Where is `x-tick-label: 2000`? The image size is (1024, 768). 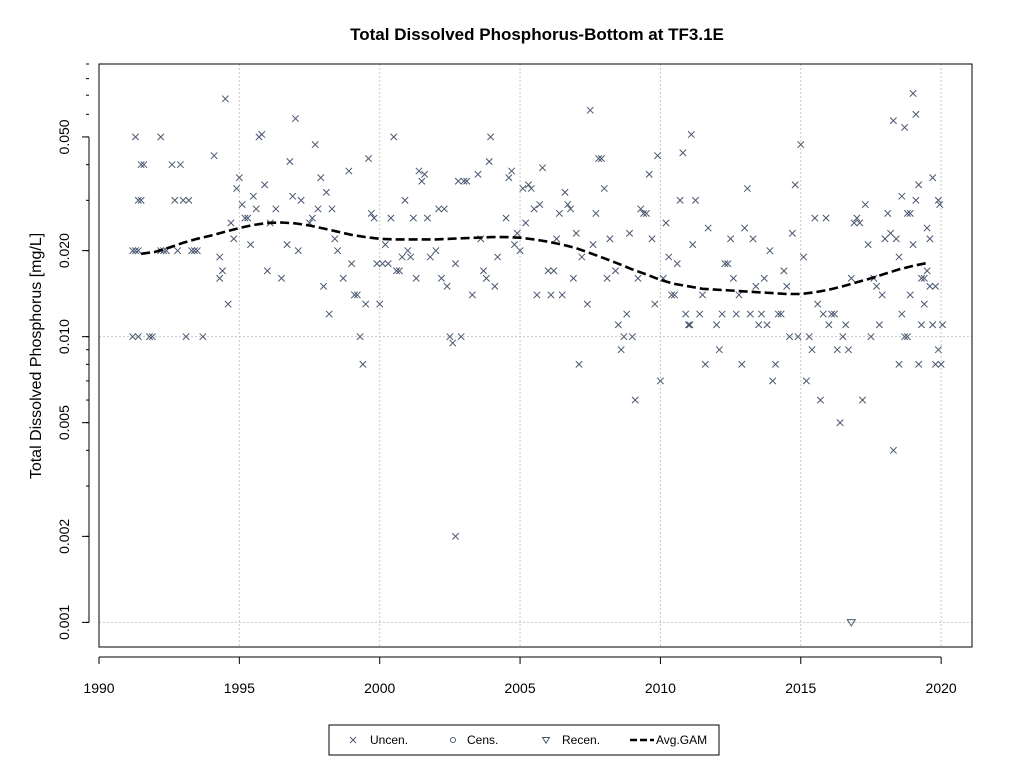 x-tick-label: 2000 is located at coordinates (379, 688).